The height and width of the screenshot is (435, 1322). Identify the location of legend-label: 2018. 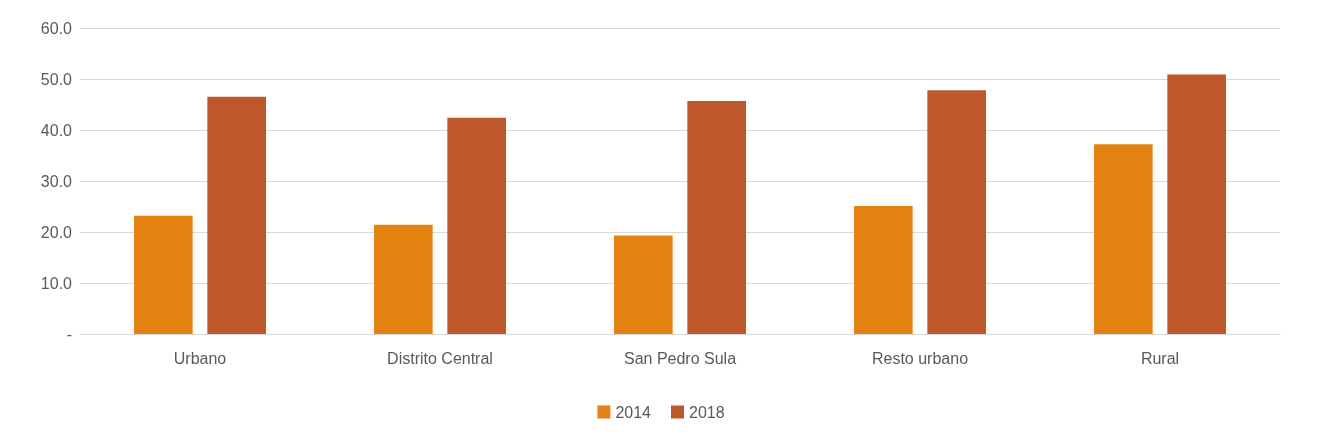
(707, 412).